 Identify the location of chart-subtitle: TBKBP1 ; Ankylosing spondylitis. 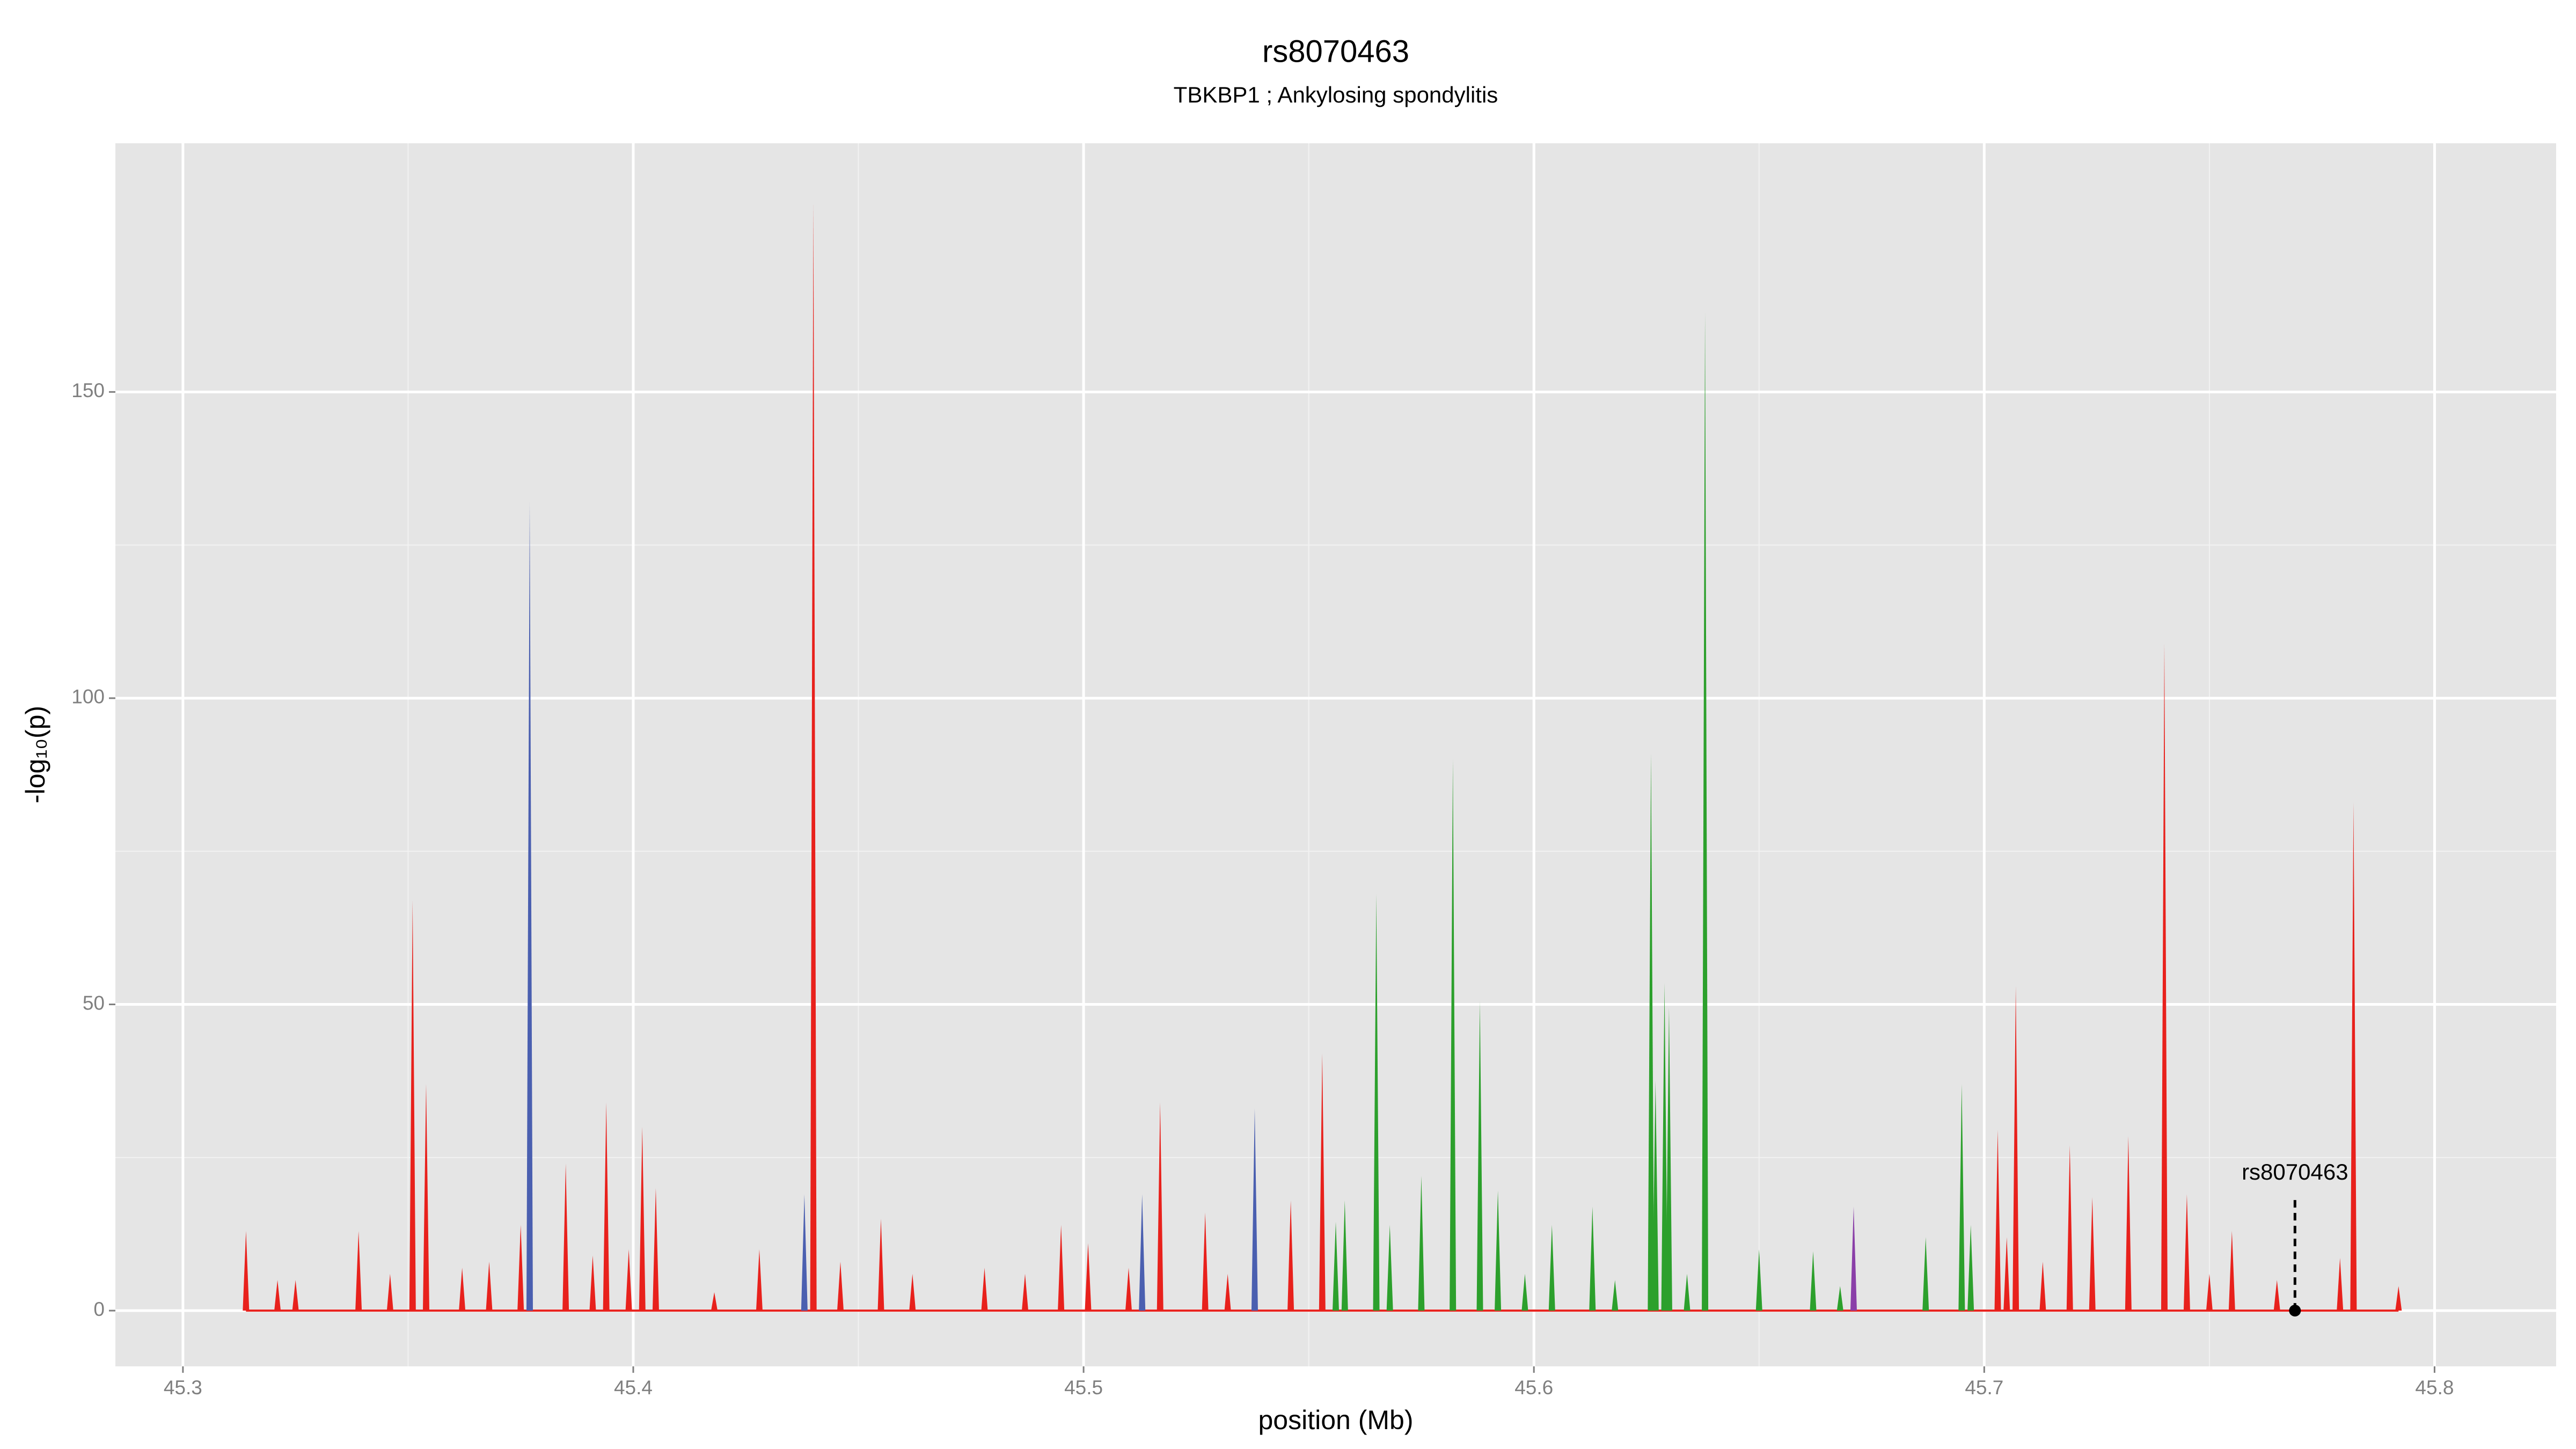
(1336, 94).